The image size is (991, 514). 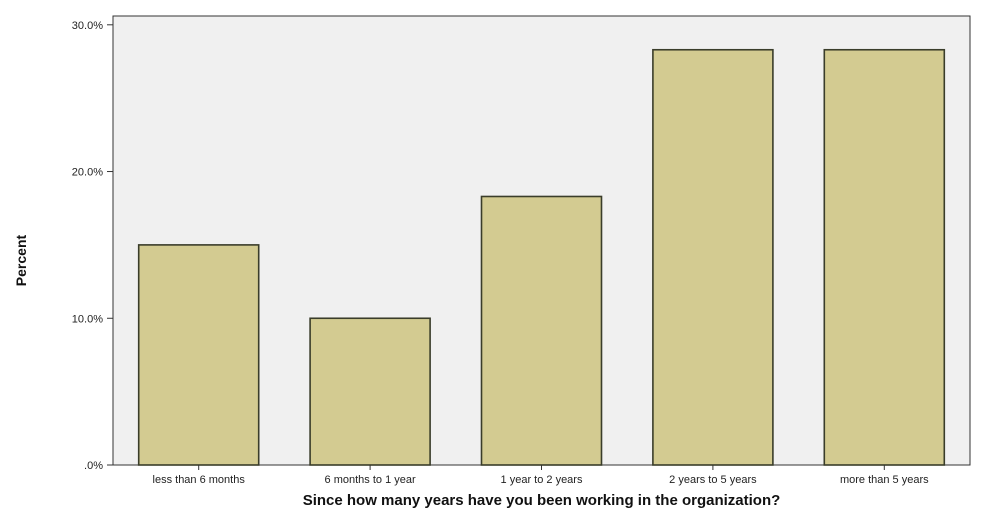 What do you see at coordinates (542, 480) in the screenshot?
I see `x-category-label: 1 year to 2 years` at bounding box center [542, 480].